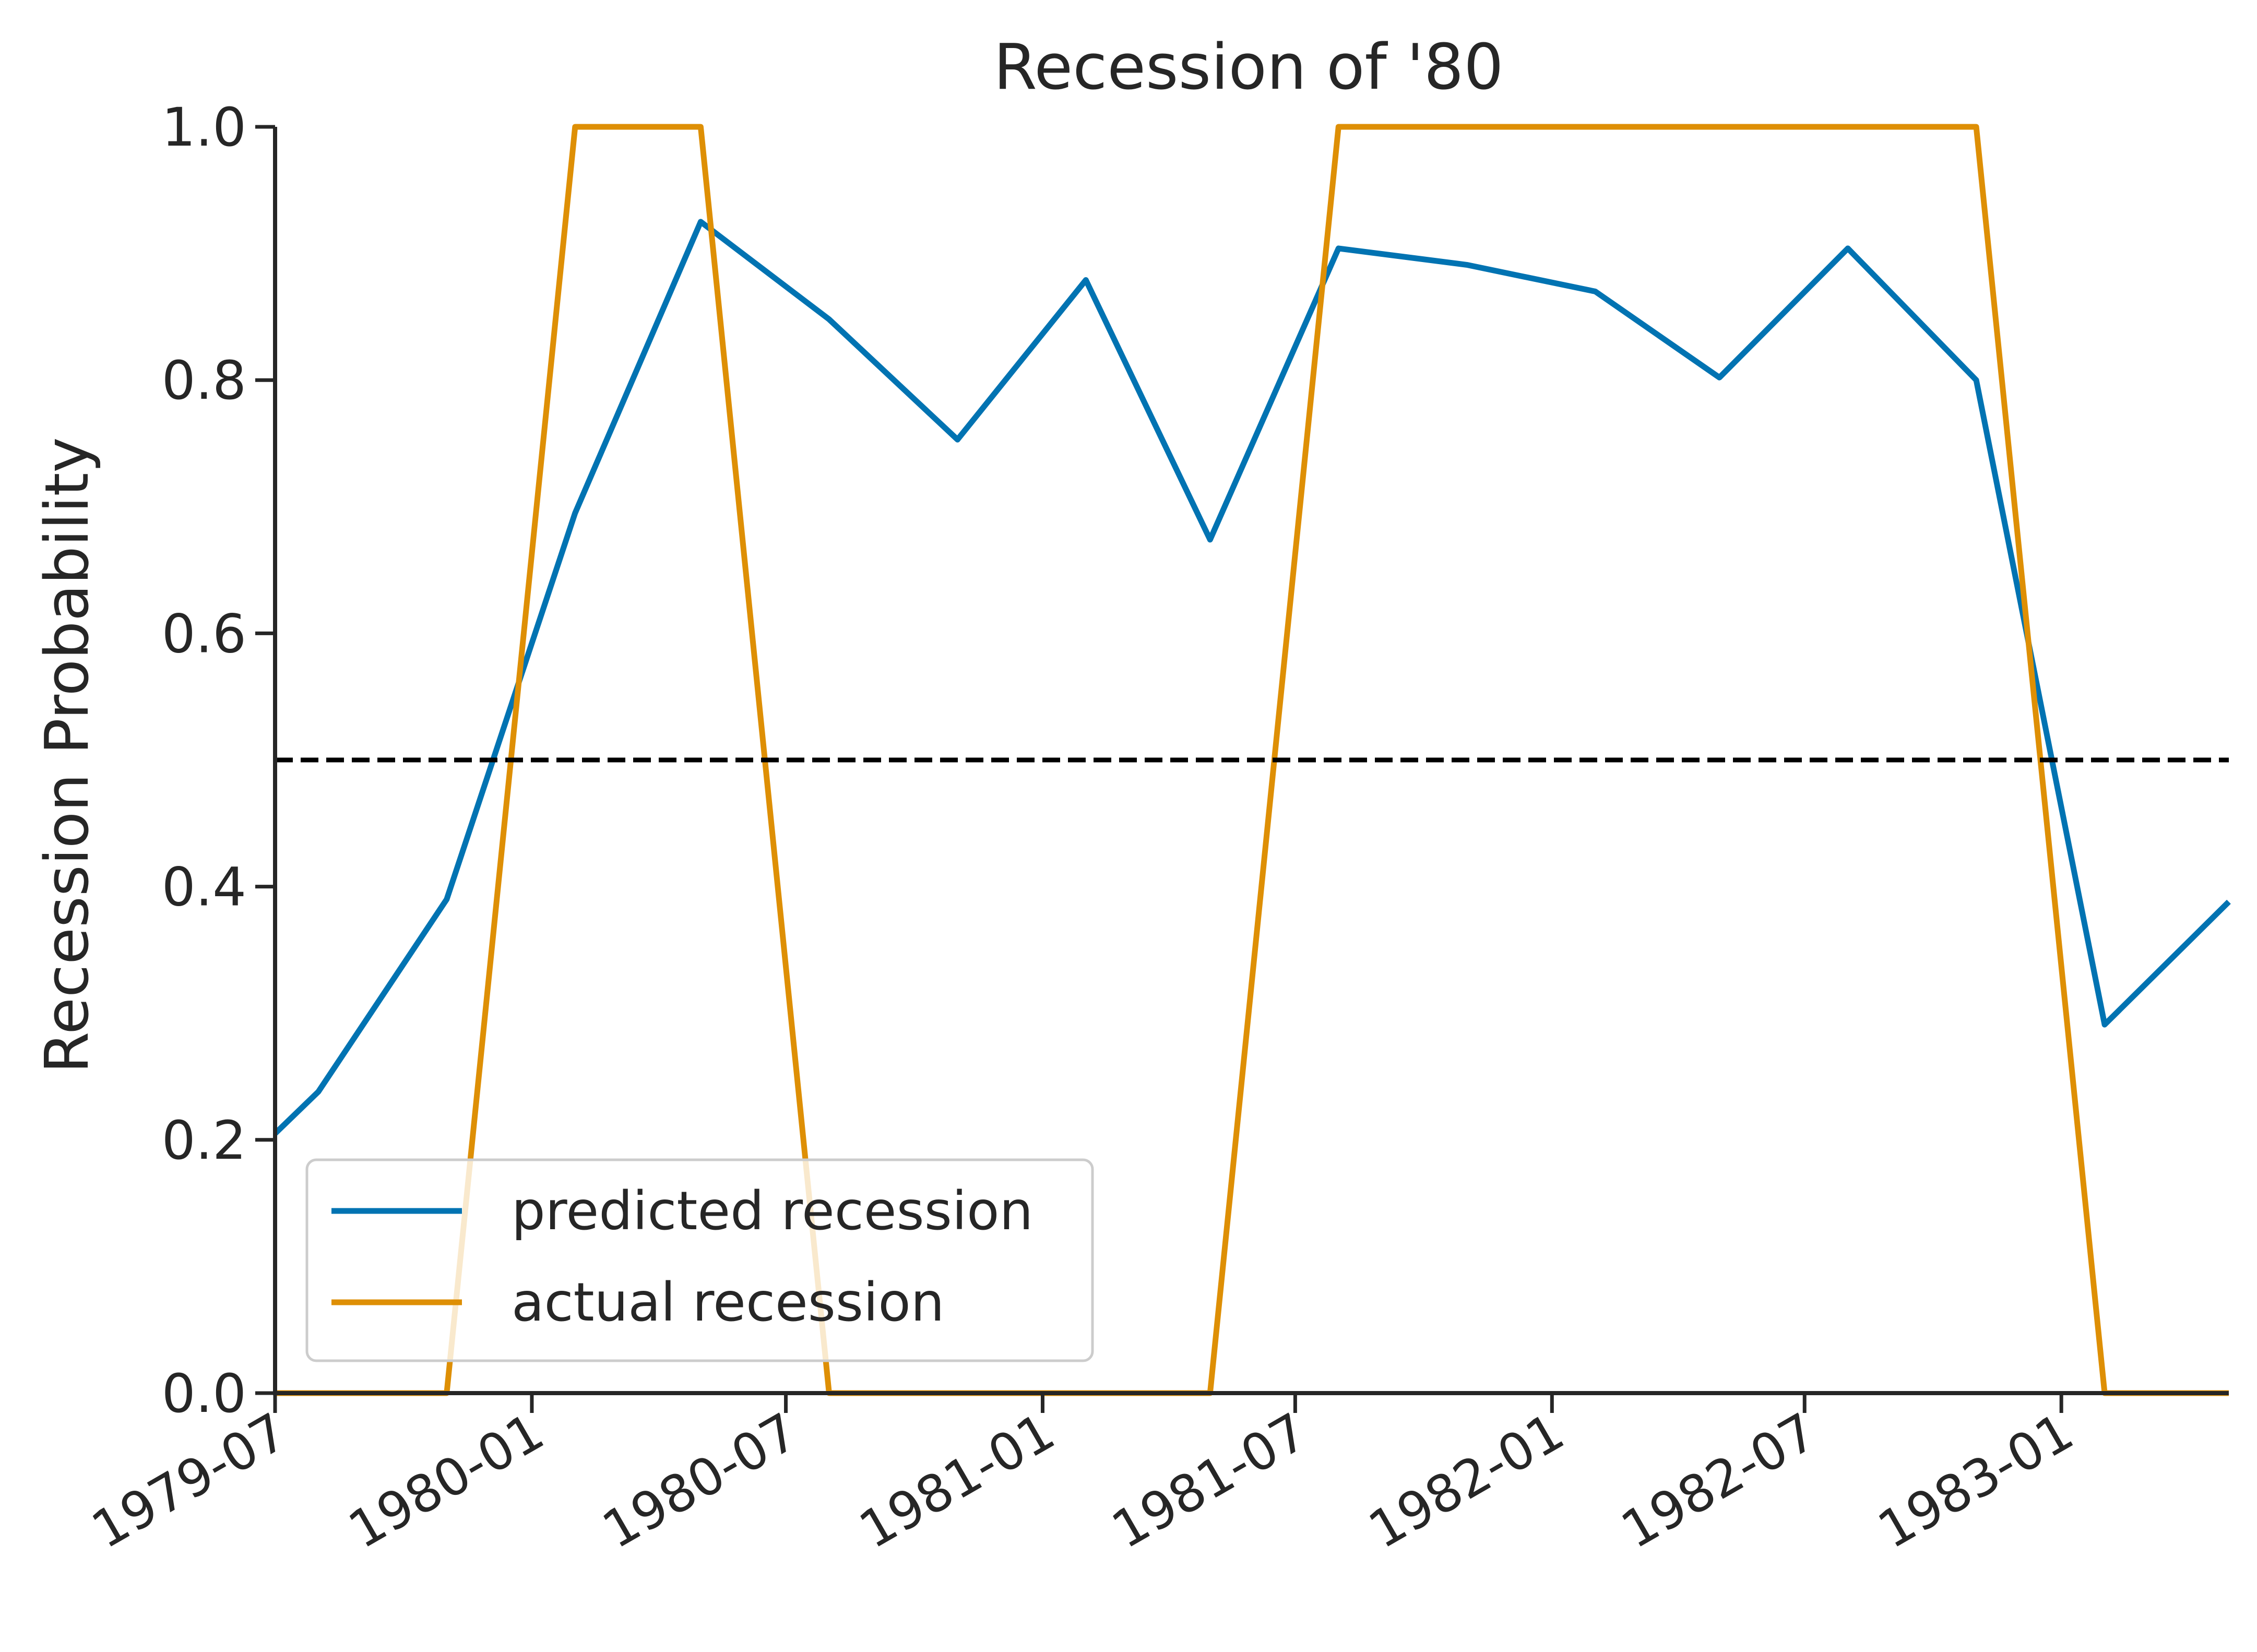  I want to click on y-tick-label: 1.0, so click(204, 128).